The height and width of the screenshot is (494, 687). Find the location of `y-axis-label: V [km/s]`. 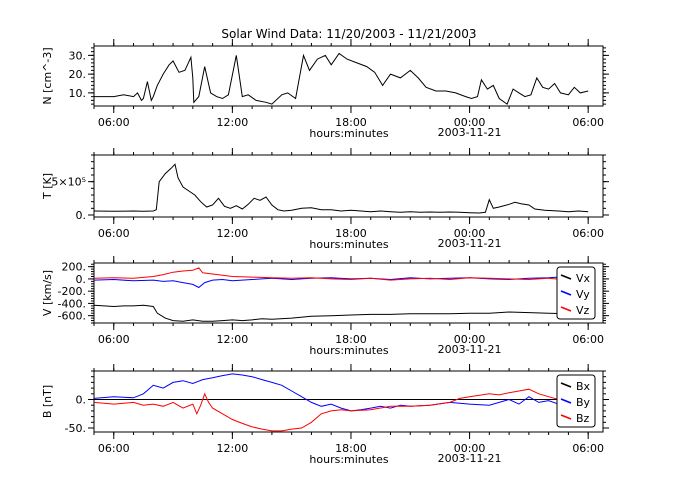

y-axis-label: V [km/s] is located at coordinates (47, 293).